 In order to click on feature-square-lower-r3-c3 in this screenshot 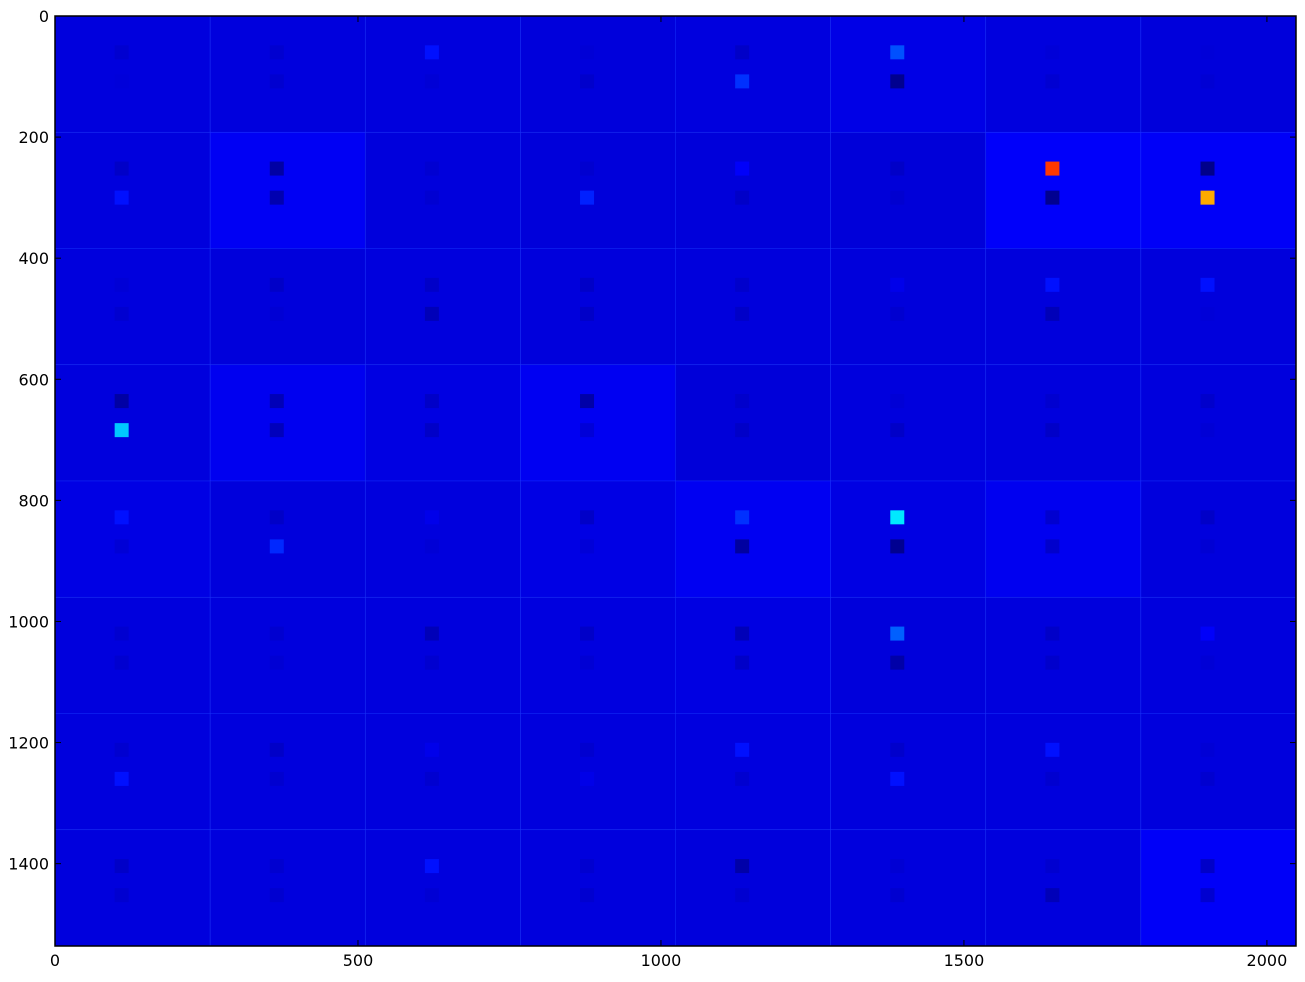, I will do `click(587, 430)`.